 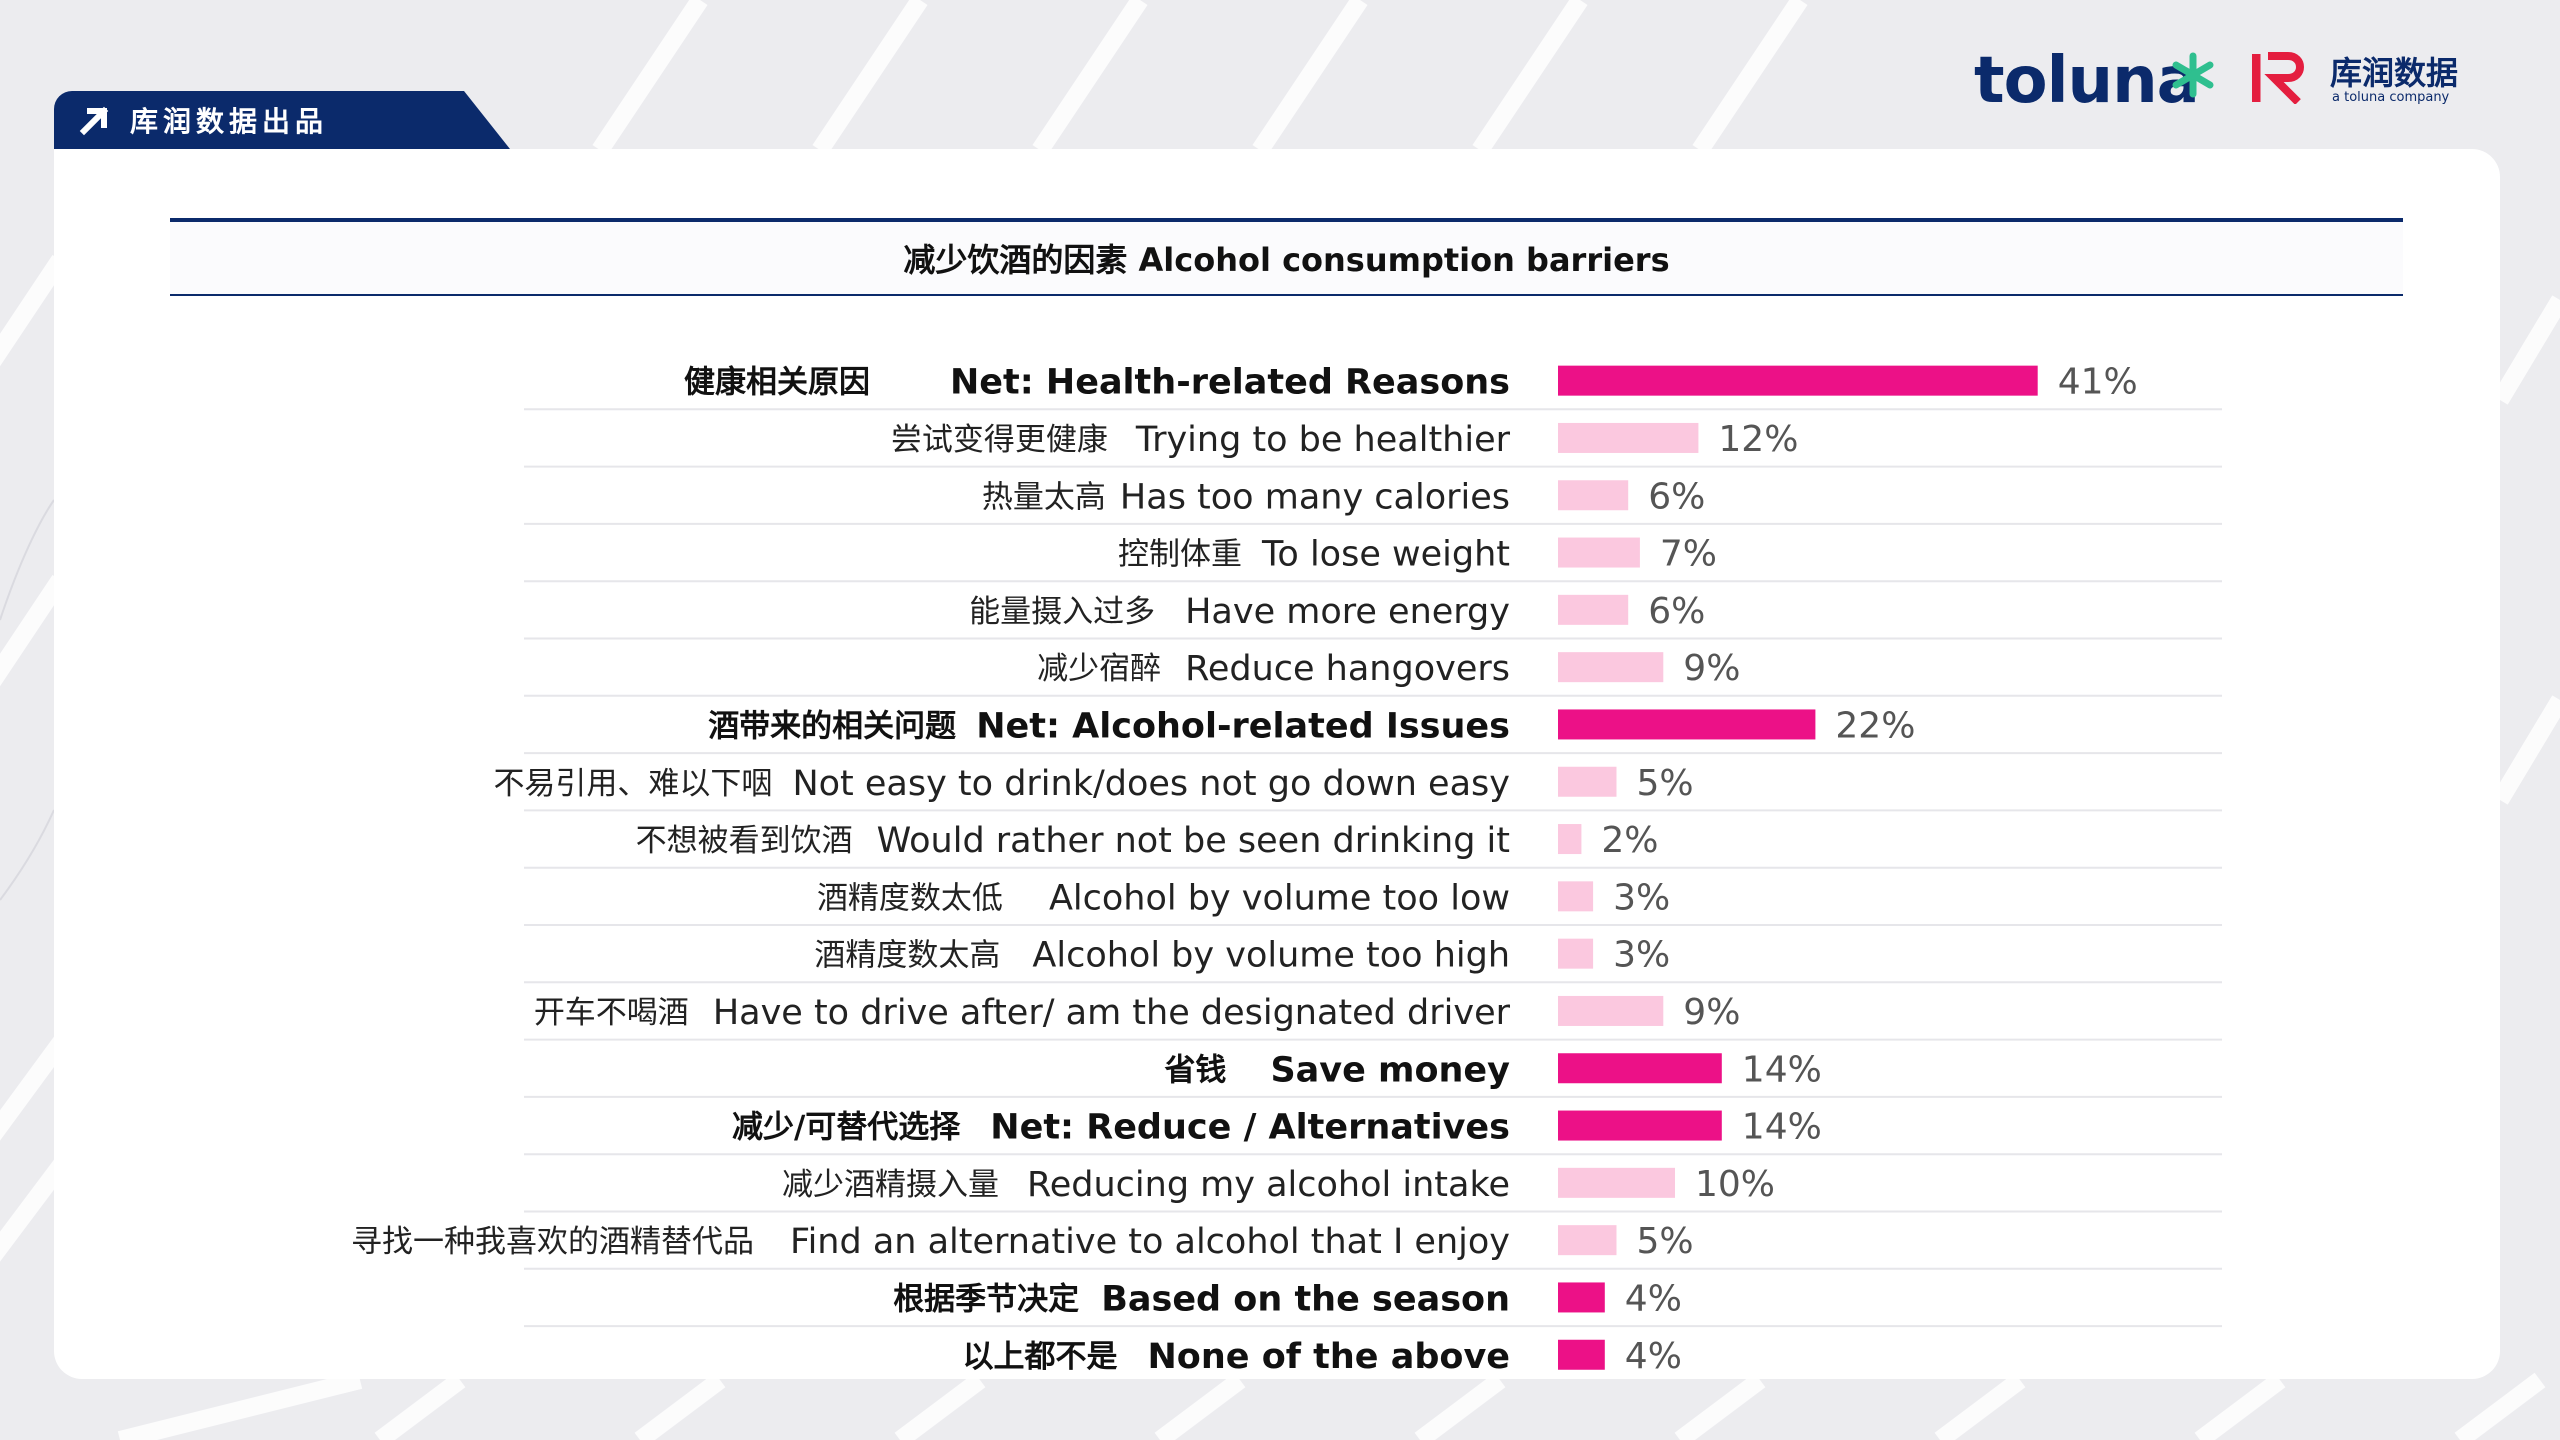 I want to click on value-label: 22%, so click(x=1875, y=725).